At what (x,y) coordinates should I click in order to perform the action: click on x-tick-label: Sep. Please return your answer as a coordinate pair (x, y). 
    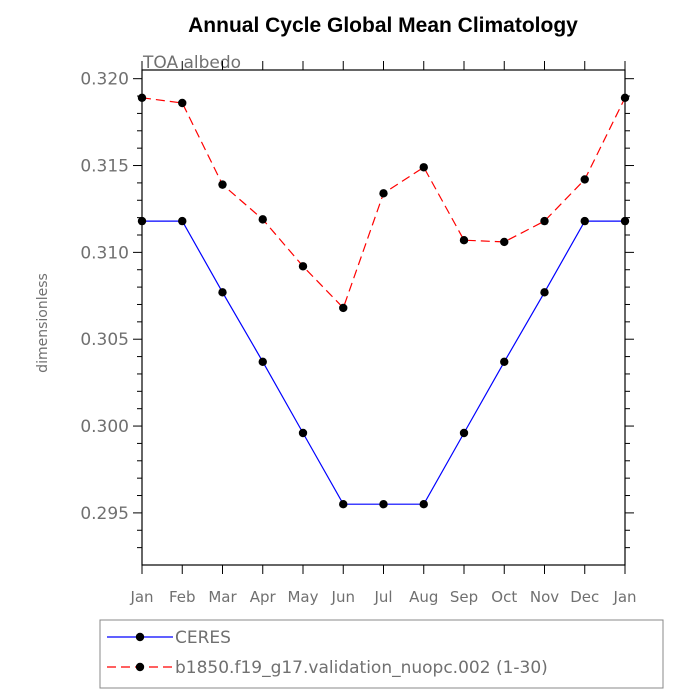
    Looking at the image, I should click on (464, 597).